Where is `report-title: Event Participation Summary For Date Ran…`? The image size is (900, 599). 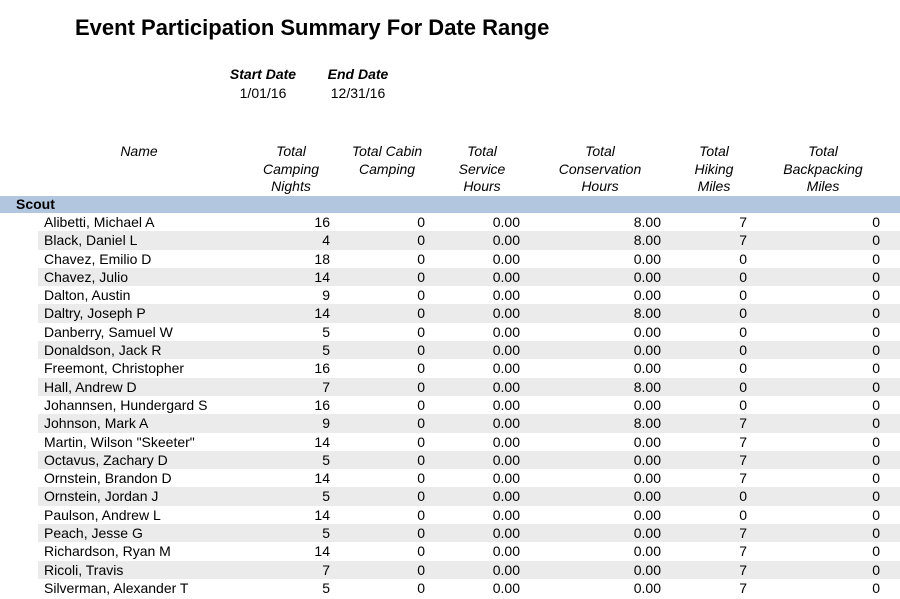
report-title: Event Participation Summary For Date Ran… is located at coordinates (312, 27).